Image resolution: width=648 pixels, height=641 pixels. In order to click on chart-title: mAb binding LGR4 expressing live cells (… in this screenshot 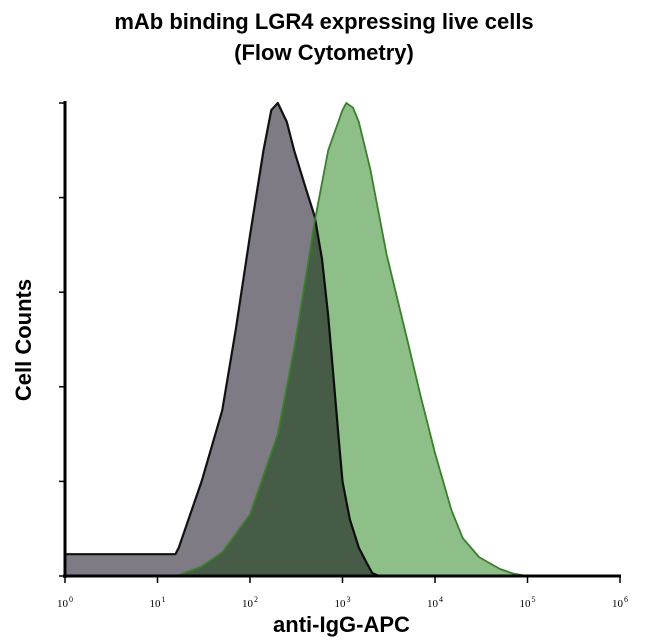, I will do `click(324, 37)`.